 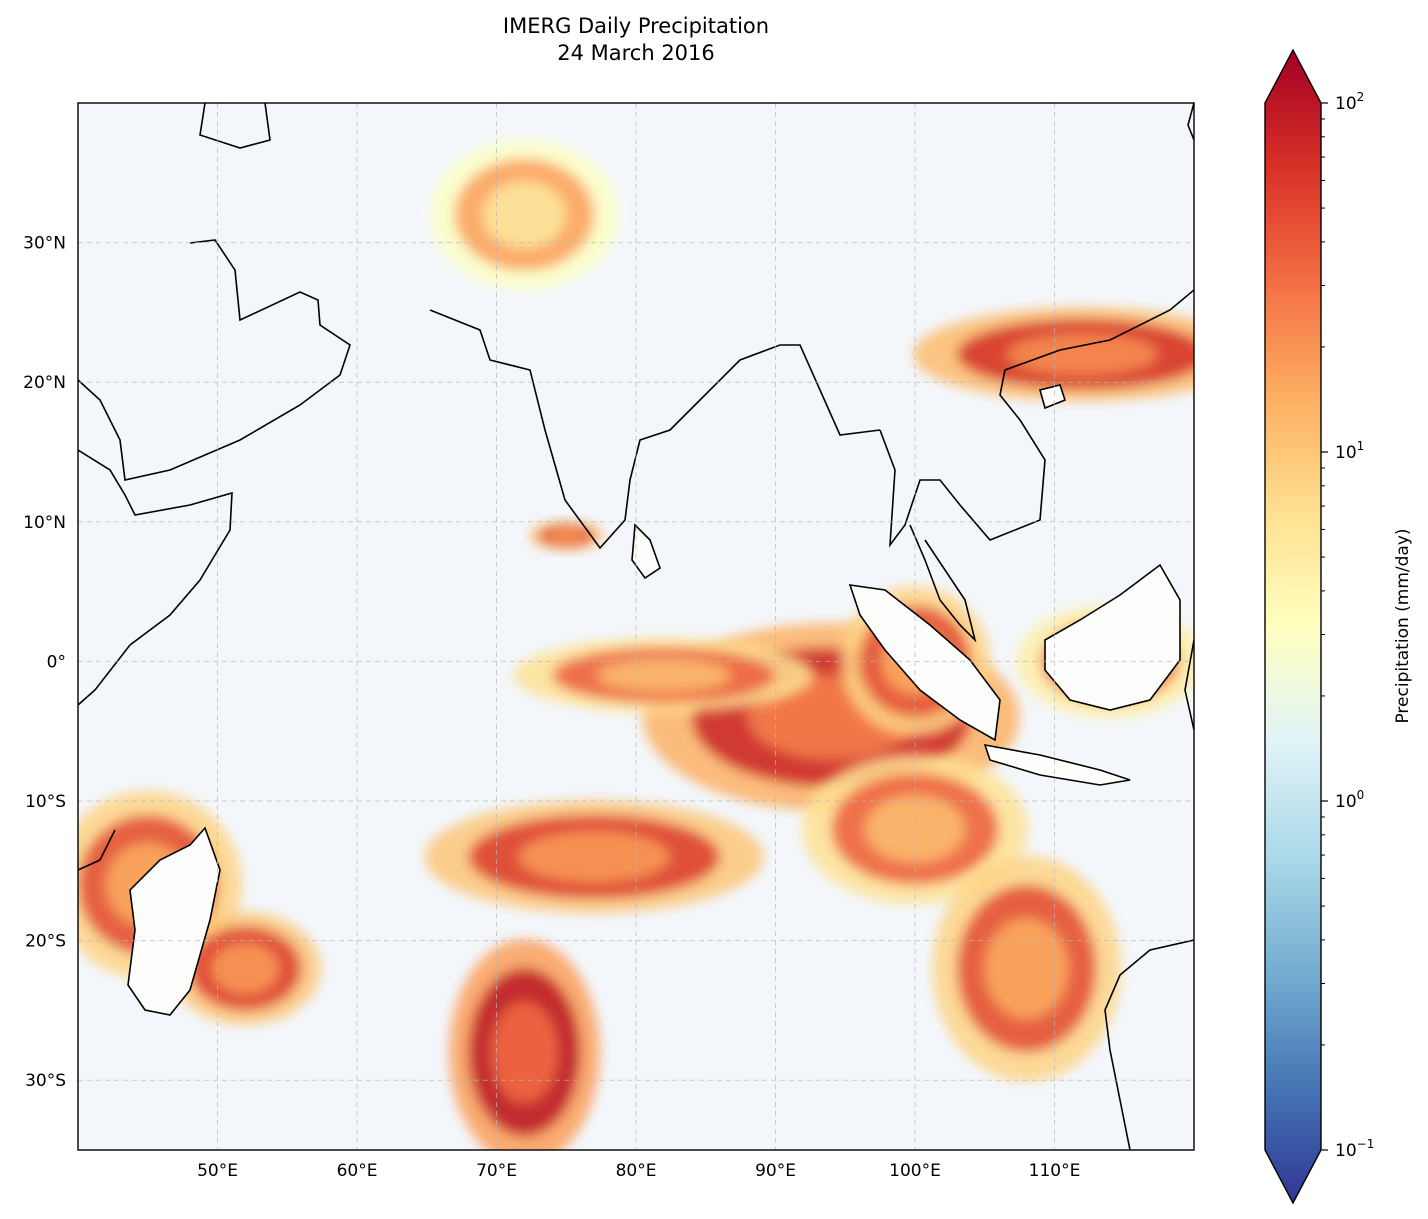 I want to click on coastline-sumatra, so click(x=924, y=663).